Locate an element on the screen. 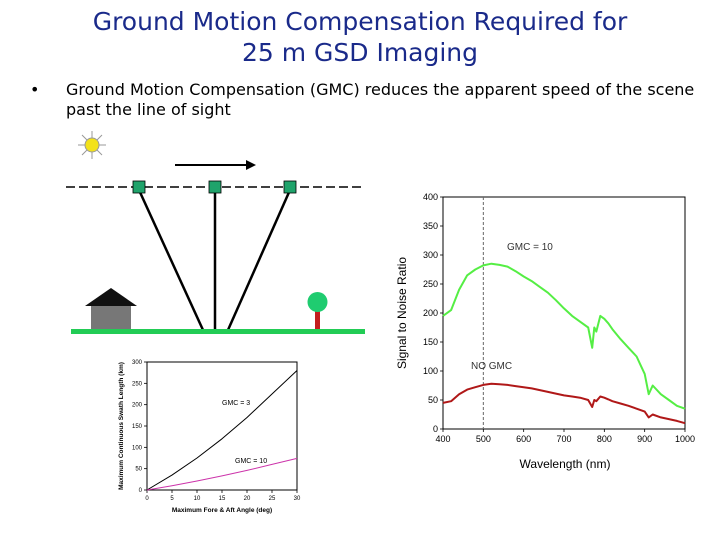 The height and width of the screenshot is (540, 720). lines-of-sight is located at coordinates (214, 260).